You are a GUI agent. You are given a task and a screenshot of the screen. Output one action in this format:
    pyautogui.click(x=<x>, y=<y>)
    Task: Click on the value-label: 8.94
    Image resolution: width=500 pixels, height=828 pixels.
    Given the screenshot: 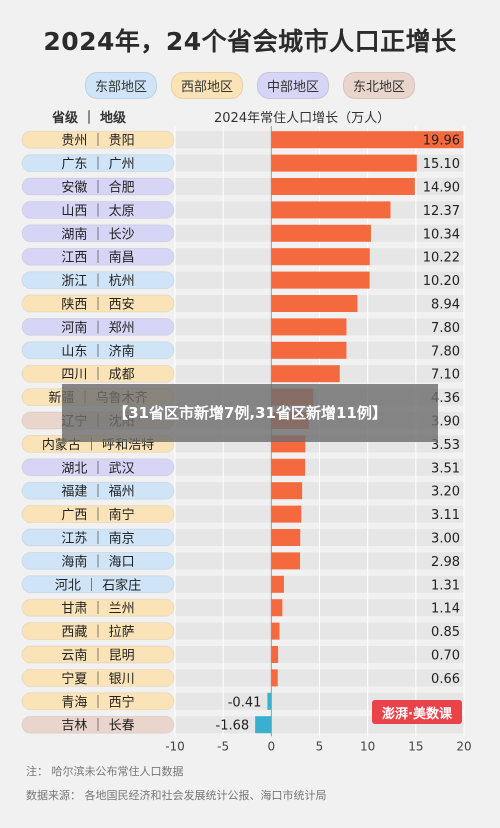 What is the action you would take?
    pyautogui.click(x=445, y=305)
    